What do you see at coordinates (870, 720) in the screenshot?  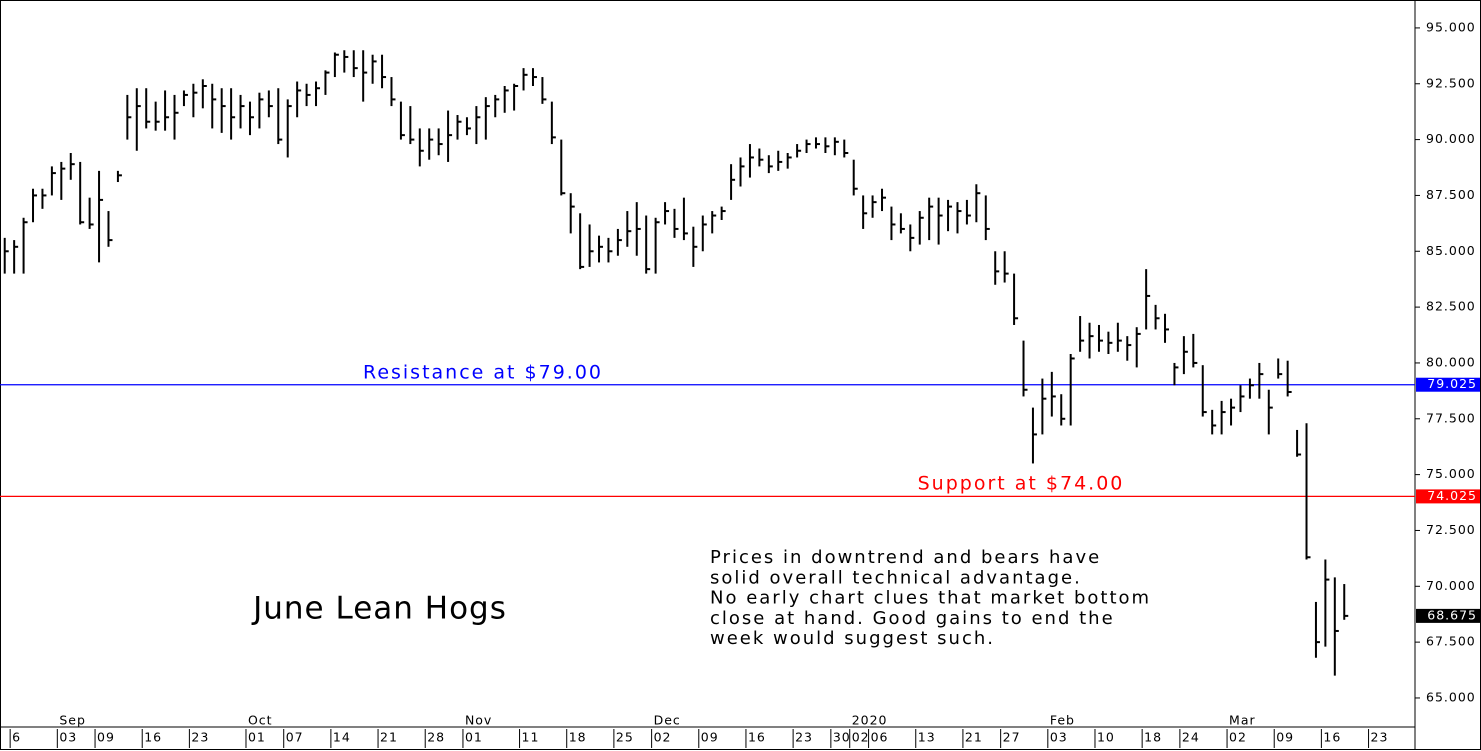 I see `month-label: 2020` at bounding box center [870, 720].